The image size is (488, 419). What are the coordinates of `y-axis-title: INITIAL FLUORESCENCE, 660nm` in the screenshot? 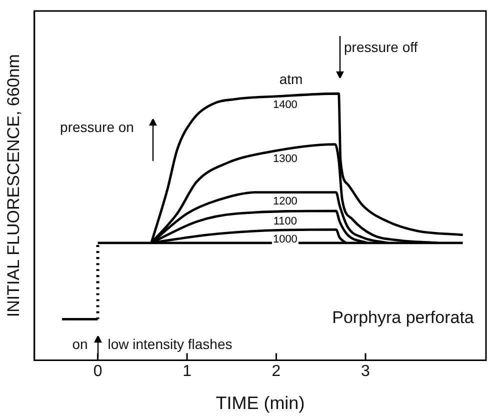 It's located at (13, 186).